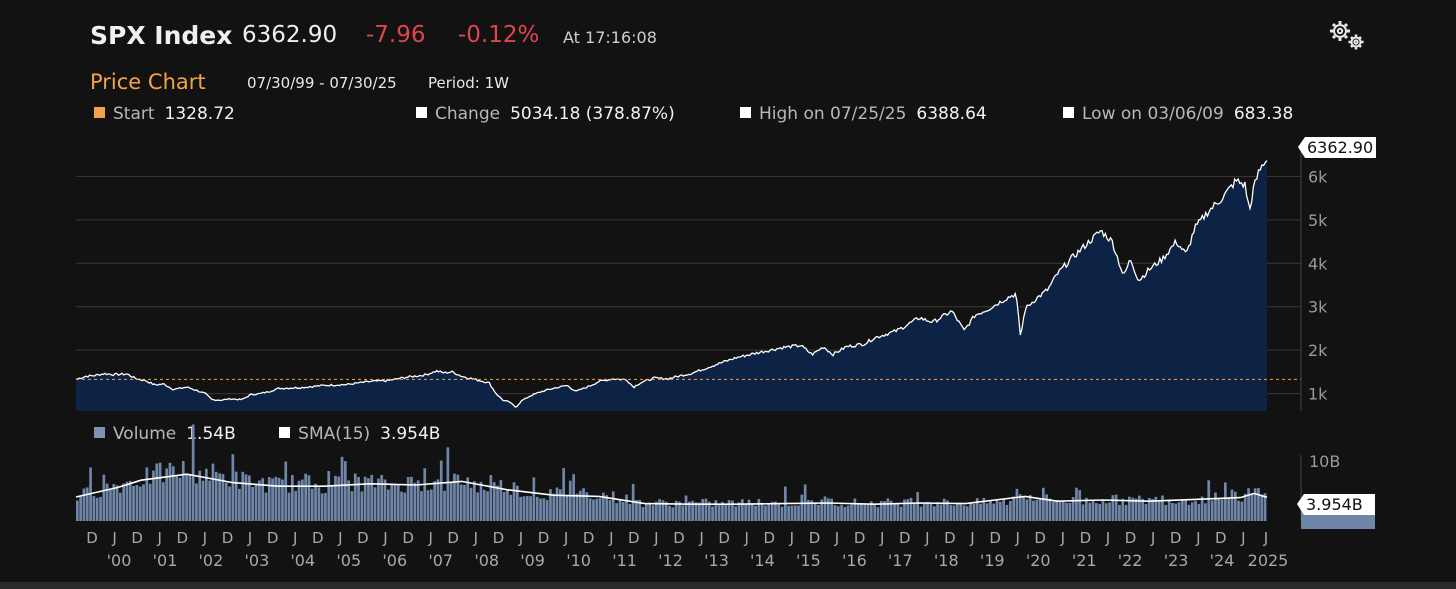 The image size is (1456, 589). What do you see at coordinates (334, 434) in the screenshot?
I see `sma-label: SMA(15)` at bounding box center [334, 434].